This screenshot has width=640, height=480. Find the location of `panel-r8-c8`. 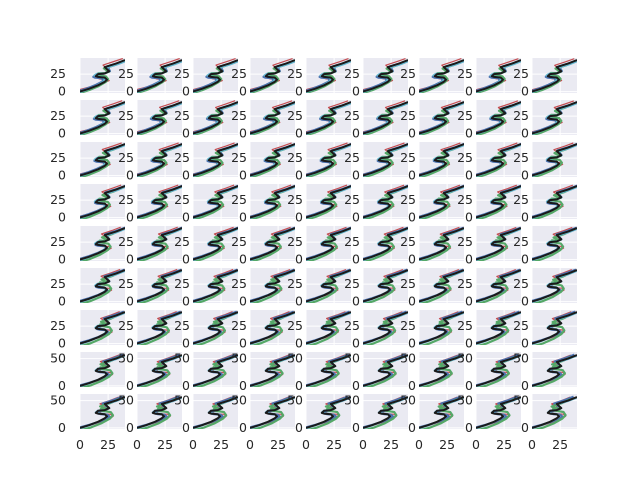

panel-r8-c8 is located at coordinates (554, 412).